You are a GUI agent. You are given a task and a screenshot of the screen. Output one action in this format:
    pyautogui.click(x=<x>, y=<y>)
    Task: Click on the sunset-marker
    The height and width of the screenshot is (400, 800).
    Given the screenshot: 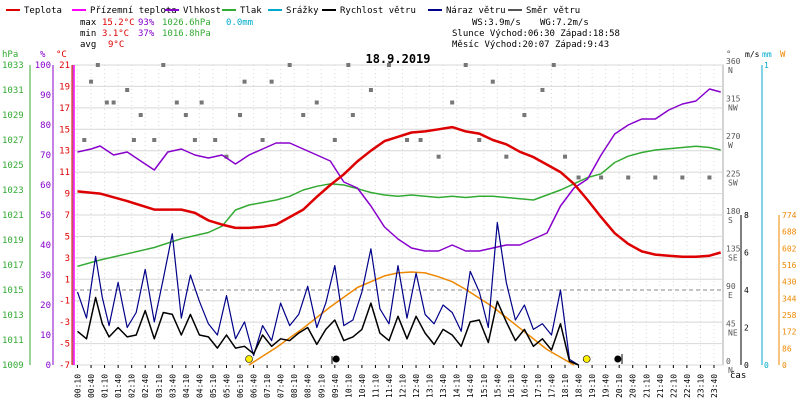 What is the action you would take?
    pyautogui.click(x=586, y=359)
    